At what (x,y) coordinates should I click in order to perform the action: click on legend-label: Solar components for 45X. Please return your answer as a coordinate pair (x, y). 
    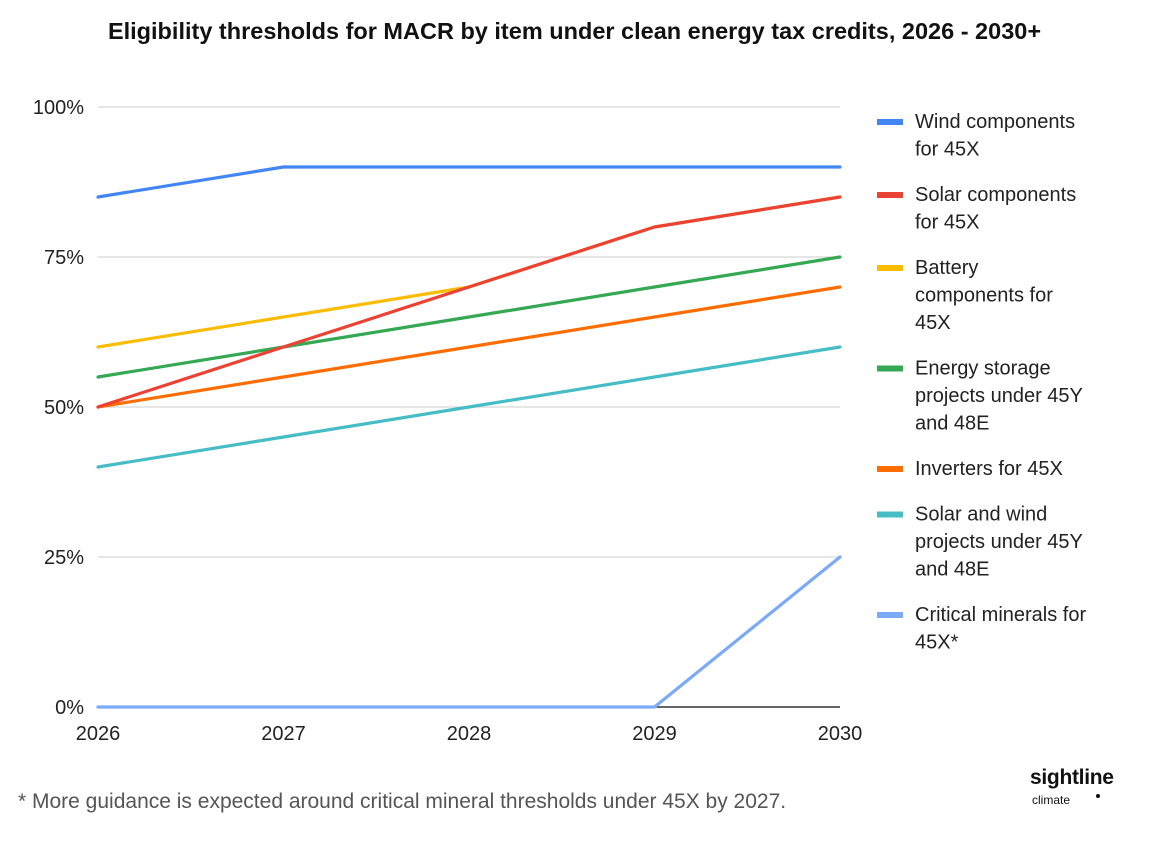
    Looking at the image, I should click on (995, 209).